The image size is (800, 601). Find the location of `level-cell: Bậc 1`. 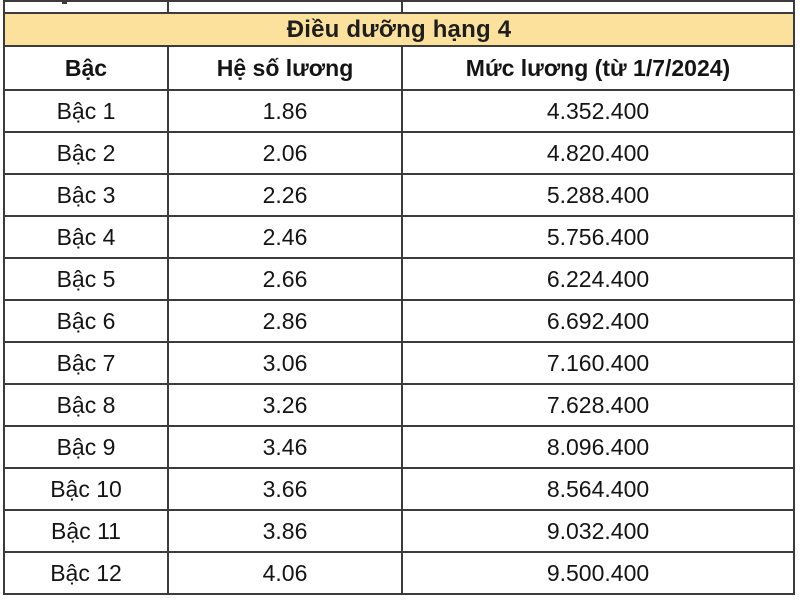

level-cell: Bậc 1 is located at coordinates (86, 111).